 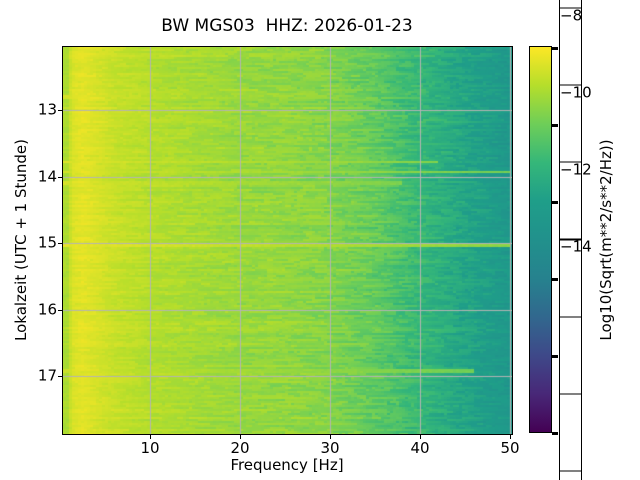 I want to click on x-tick-label: 30, so click(x=330, y=448).